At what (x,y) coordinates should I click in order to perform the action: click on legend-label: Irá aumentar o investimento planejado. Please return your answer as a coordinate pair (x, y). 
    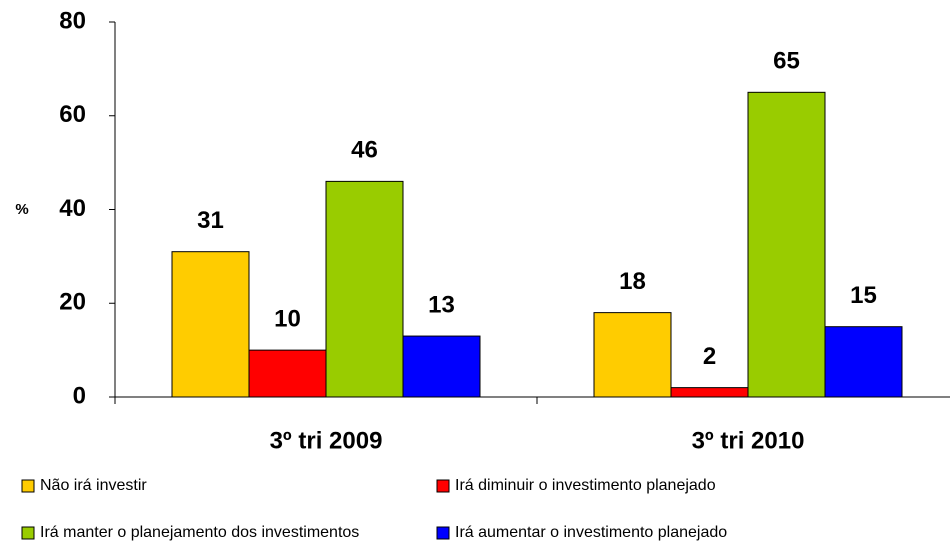
    Looking at the image, I should click on (591, 532).